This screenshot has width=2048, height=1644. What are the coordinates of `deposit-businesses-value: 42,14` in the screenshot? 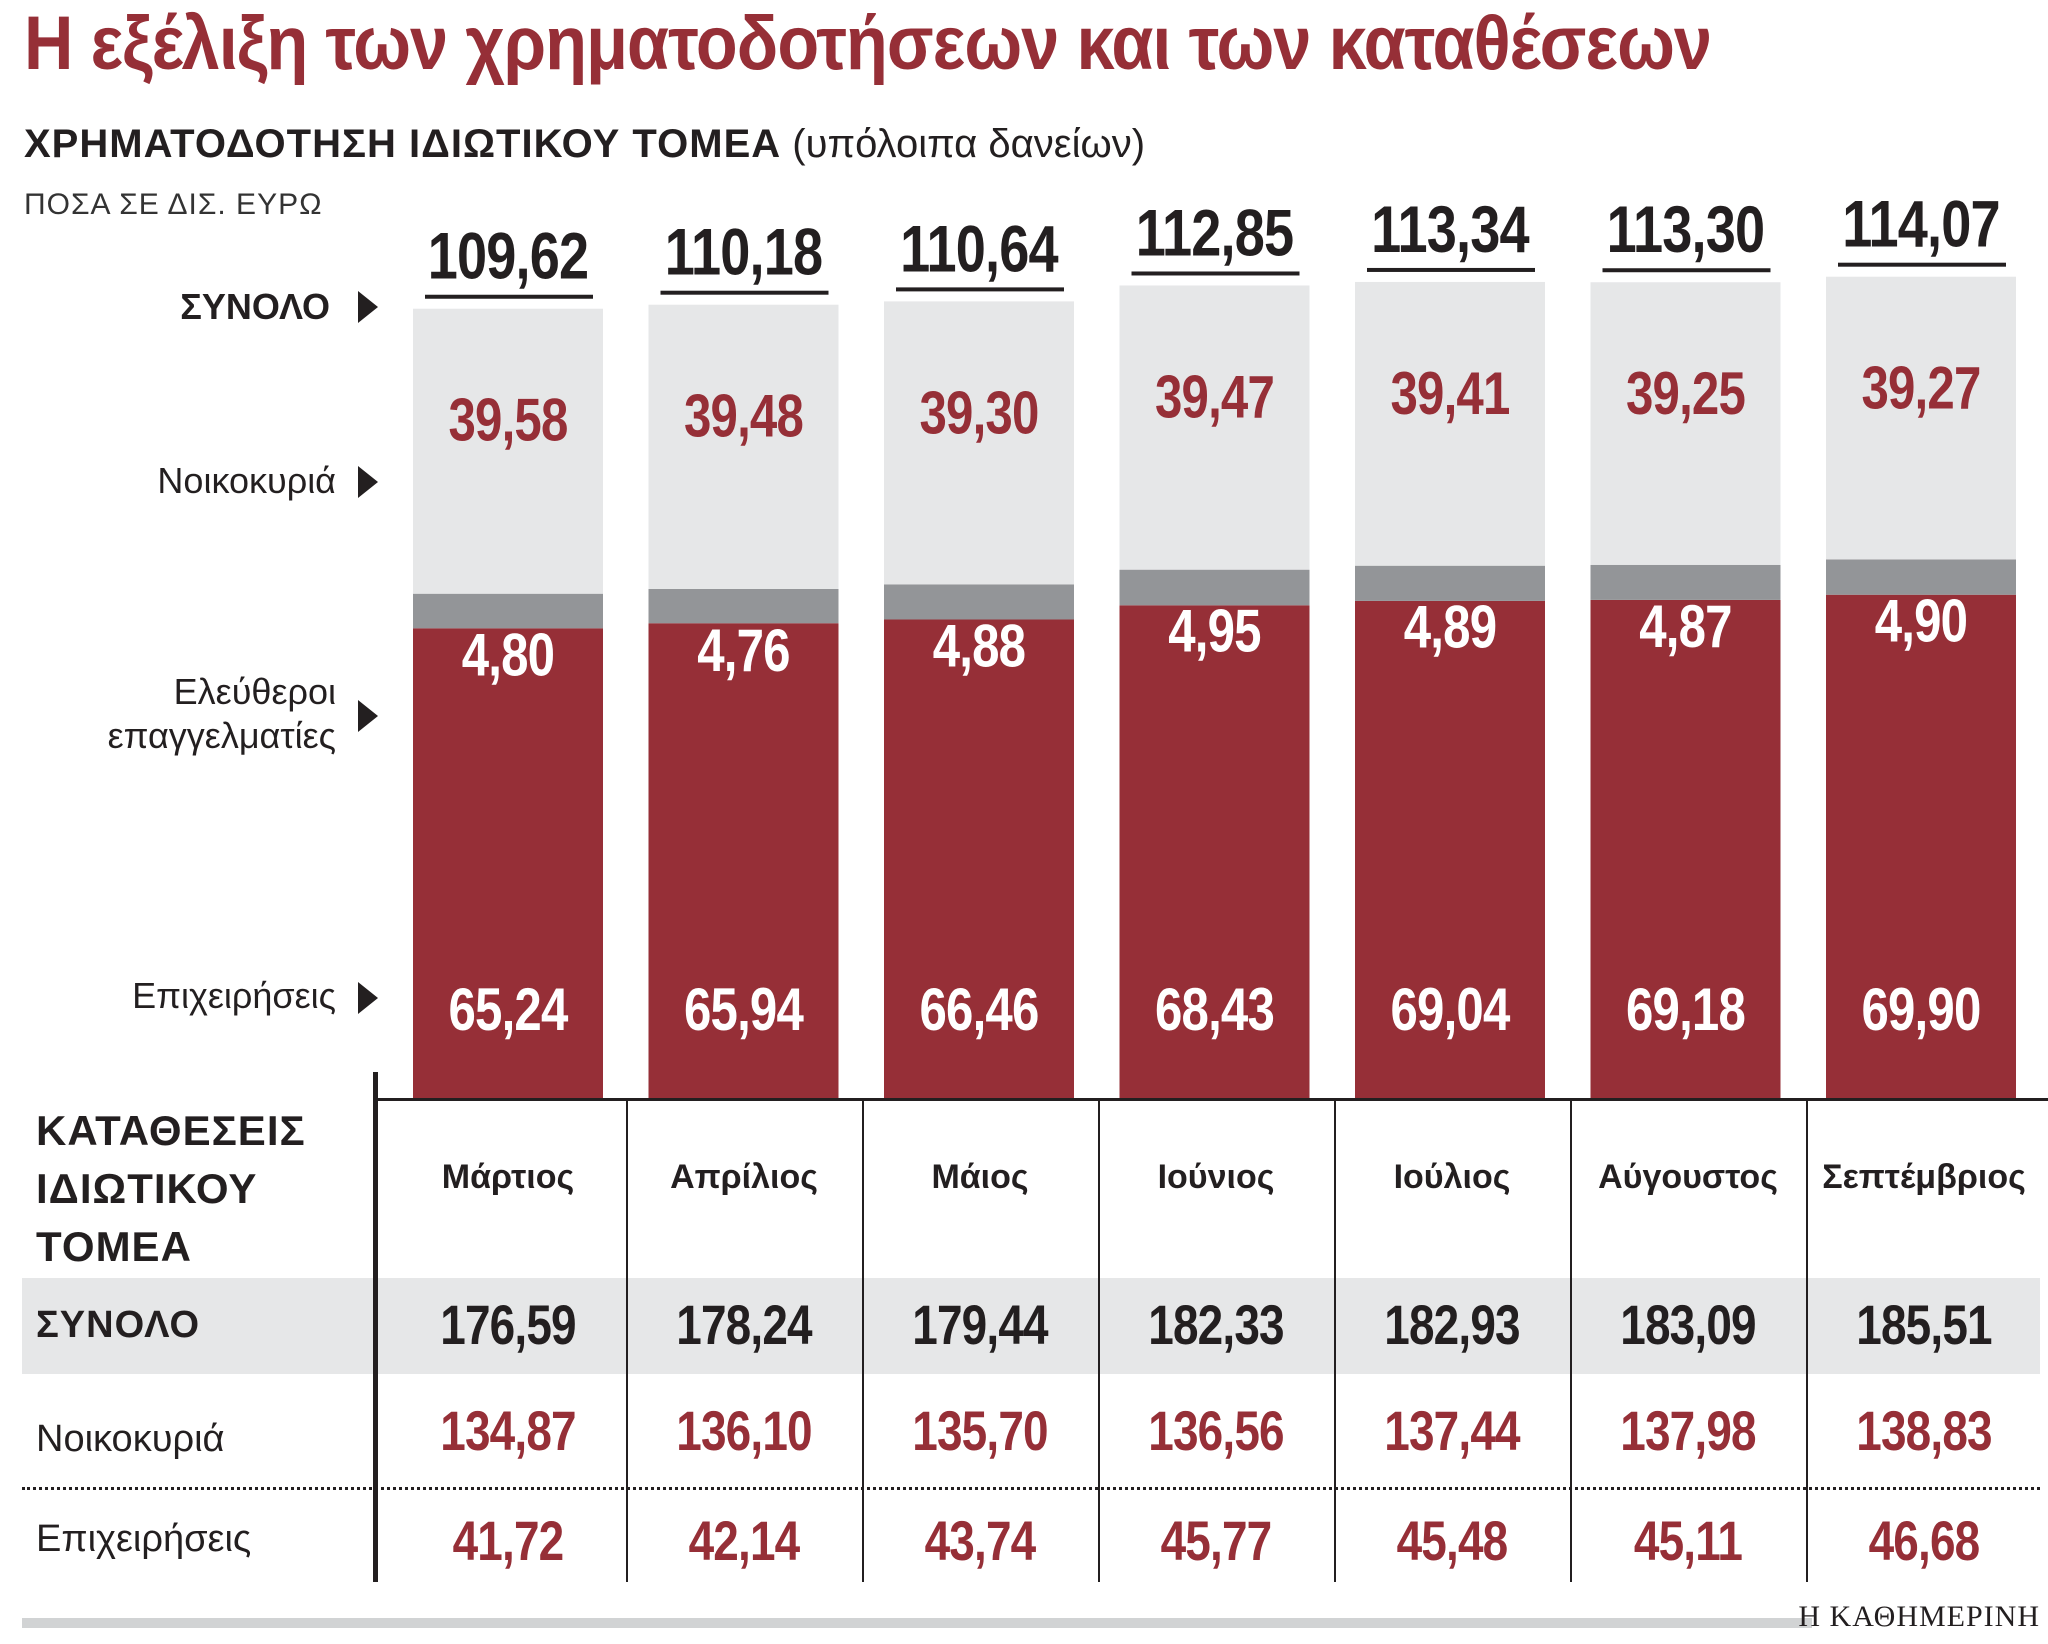 It's located at (744, 1540).